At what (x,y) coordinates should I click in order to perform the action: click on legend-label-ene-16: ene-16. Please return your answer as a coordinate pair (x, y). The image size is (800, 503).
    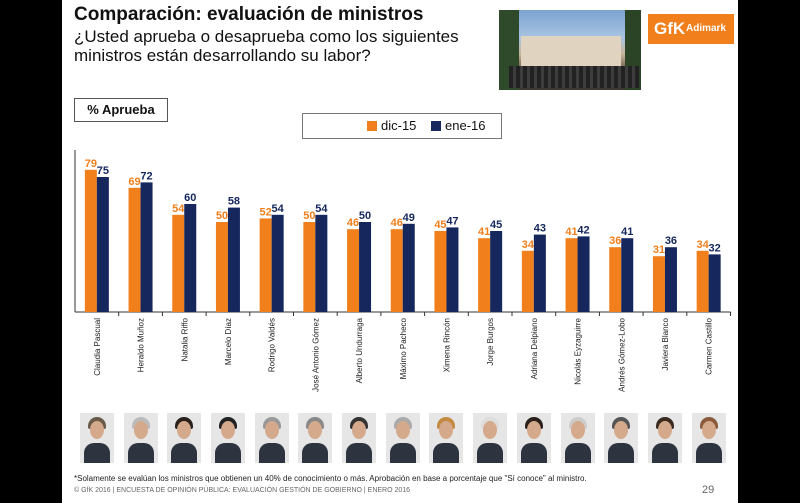
    Looking at the image, I should click on (465, 125).